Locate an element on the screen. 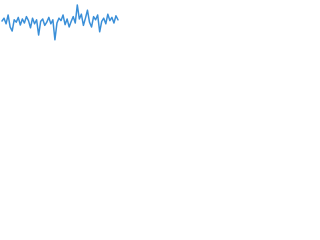 Image resolution: width=320 pixels, height=240 pixels. line is located at coordinates (60, 22).